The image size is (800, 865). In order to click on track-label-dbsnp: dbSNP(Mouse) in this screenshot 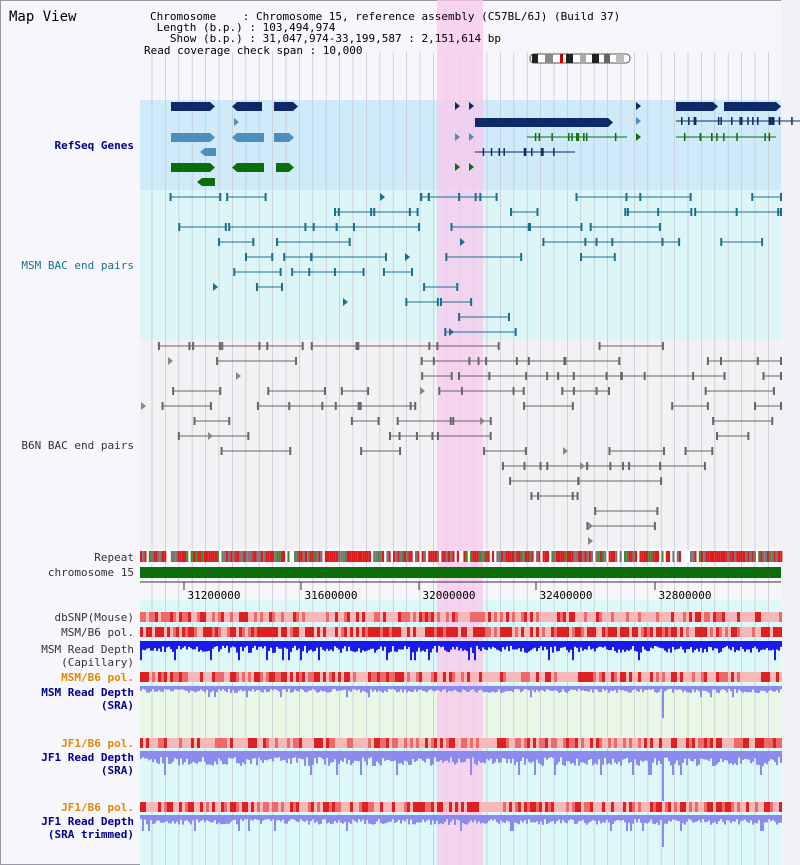, I will do `click(94, 617)`.